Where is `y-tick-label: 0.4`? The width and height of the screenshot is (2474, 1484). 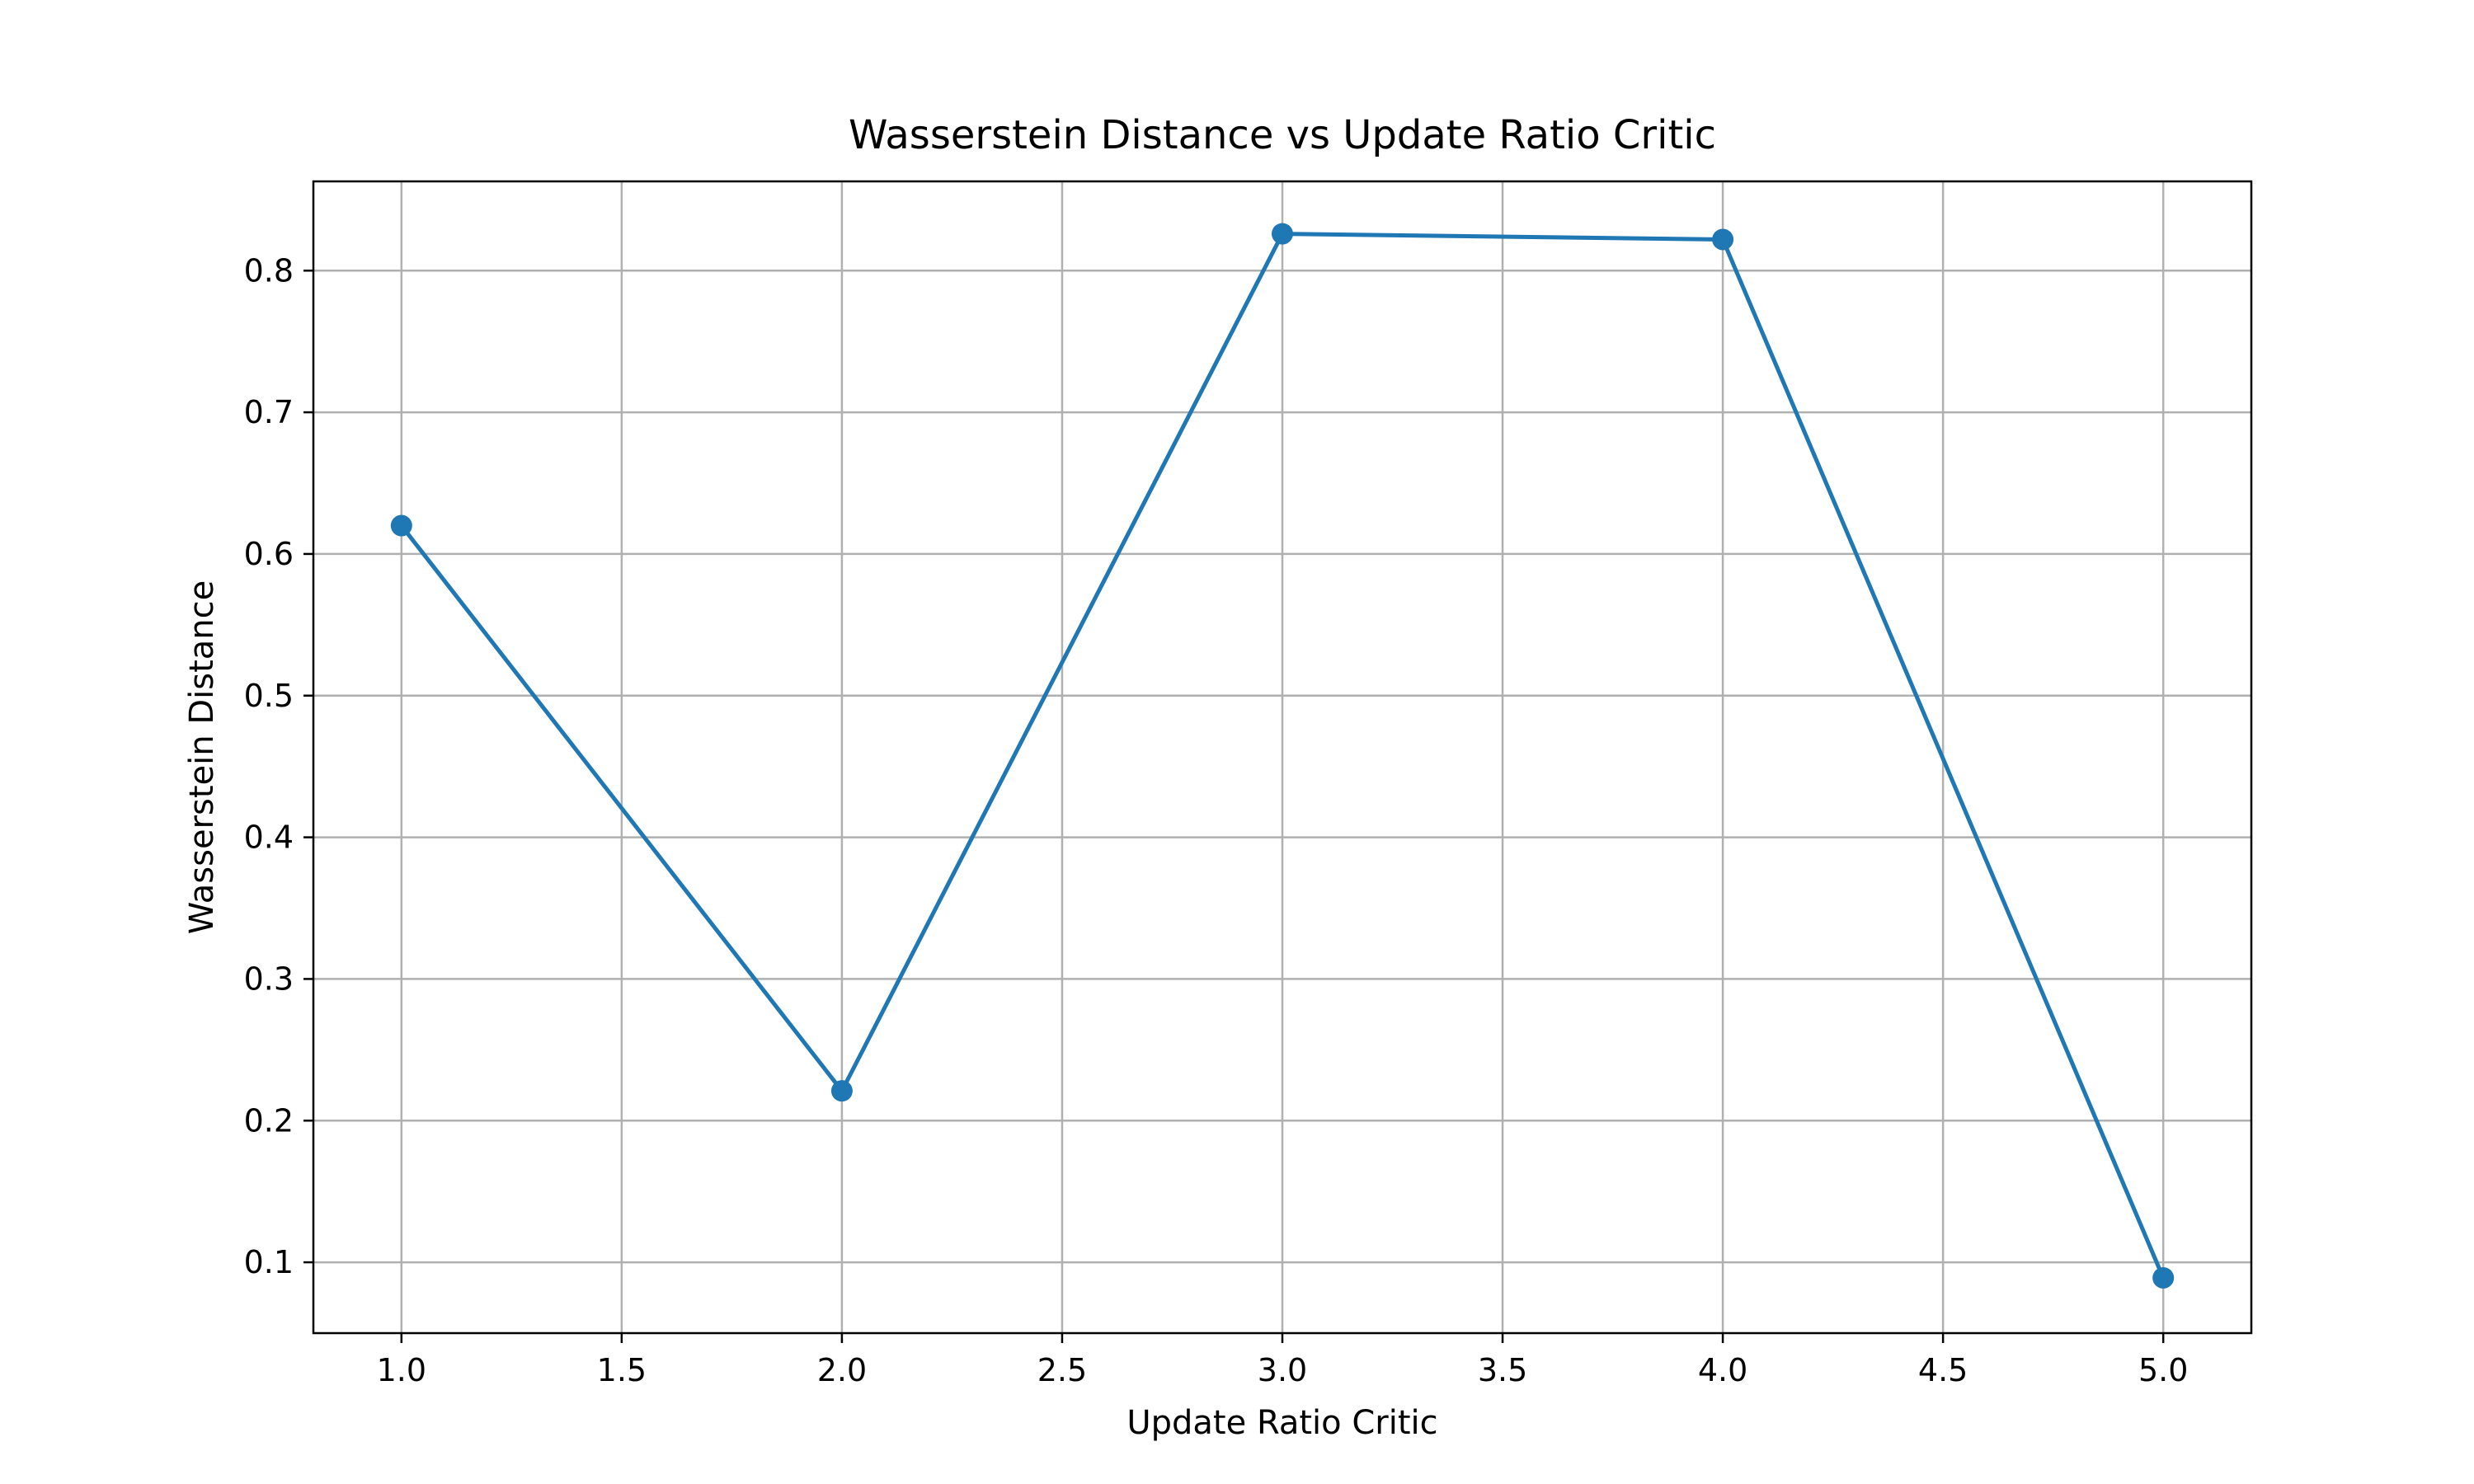 y-tick-label: 0.4 is located at coordinates (269, 837).